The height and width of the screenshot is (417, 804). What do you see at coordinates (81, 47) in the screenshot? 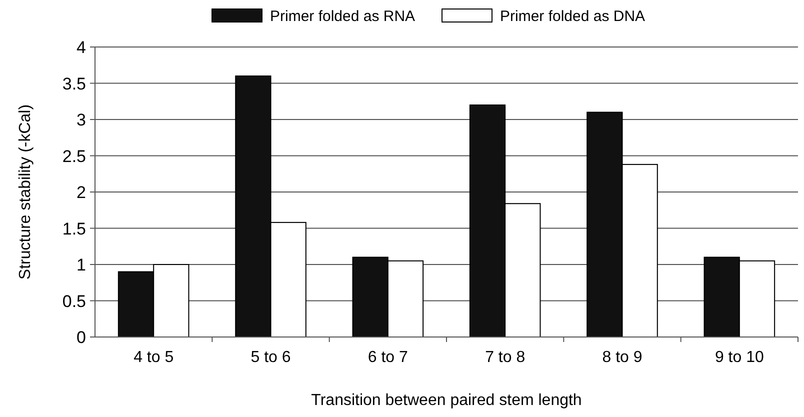
I see `y-tick-label: 4` at bounding box center [81, 47].